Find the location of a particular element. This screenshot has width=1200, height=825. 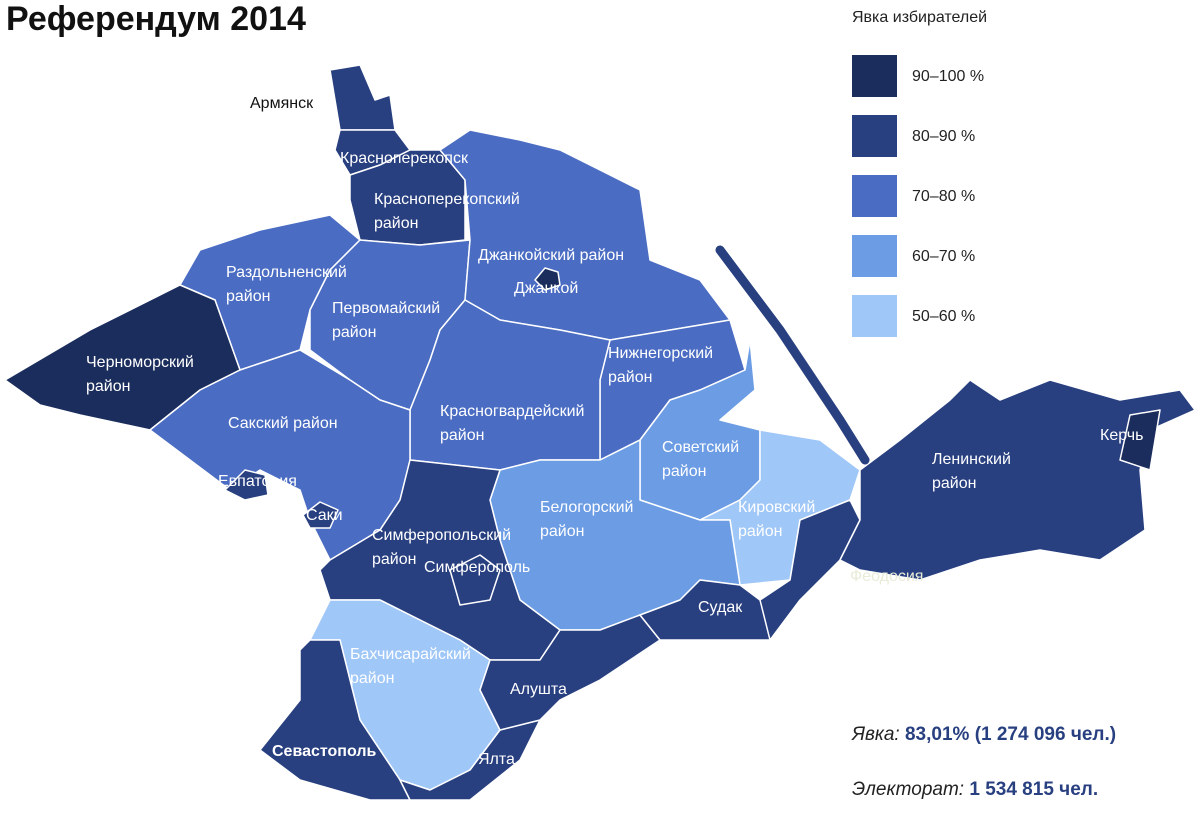

region-label: Ялта is located at coordinates (496, 759).